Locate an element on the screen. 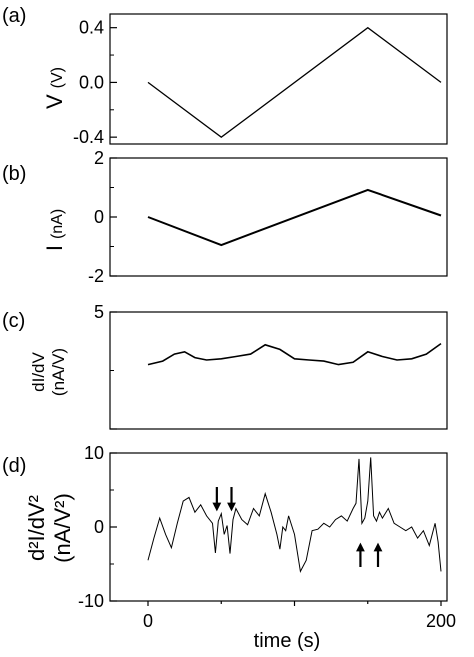 This screenshot has width=474, height=657. panel-b-frame is located at coordinates (278, 217).